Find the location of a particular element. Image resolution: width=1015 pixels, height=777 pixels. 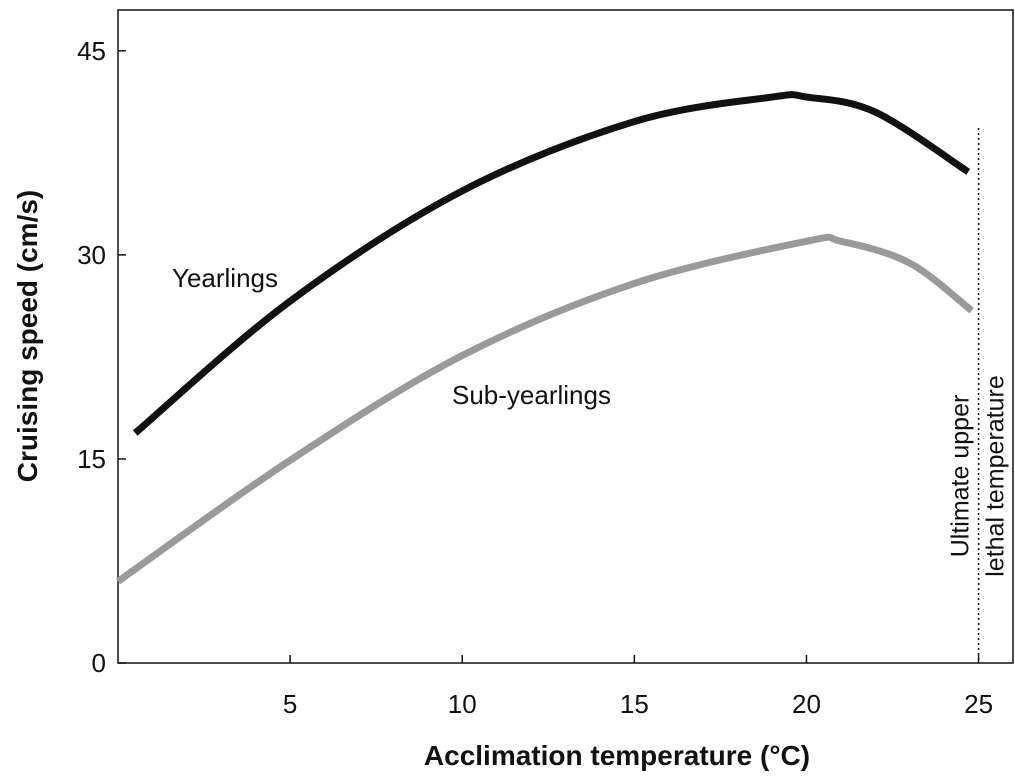

reference-label: Ultimate upper is located at coordinates (961, 476).